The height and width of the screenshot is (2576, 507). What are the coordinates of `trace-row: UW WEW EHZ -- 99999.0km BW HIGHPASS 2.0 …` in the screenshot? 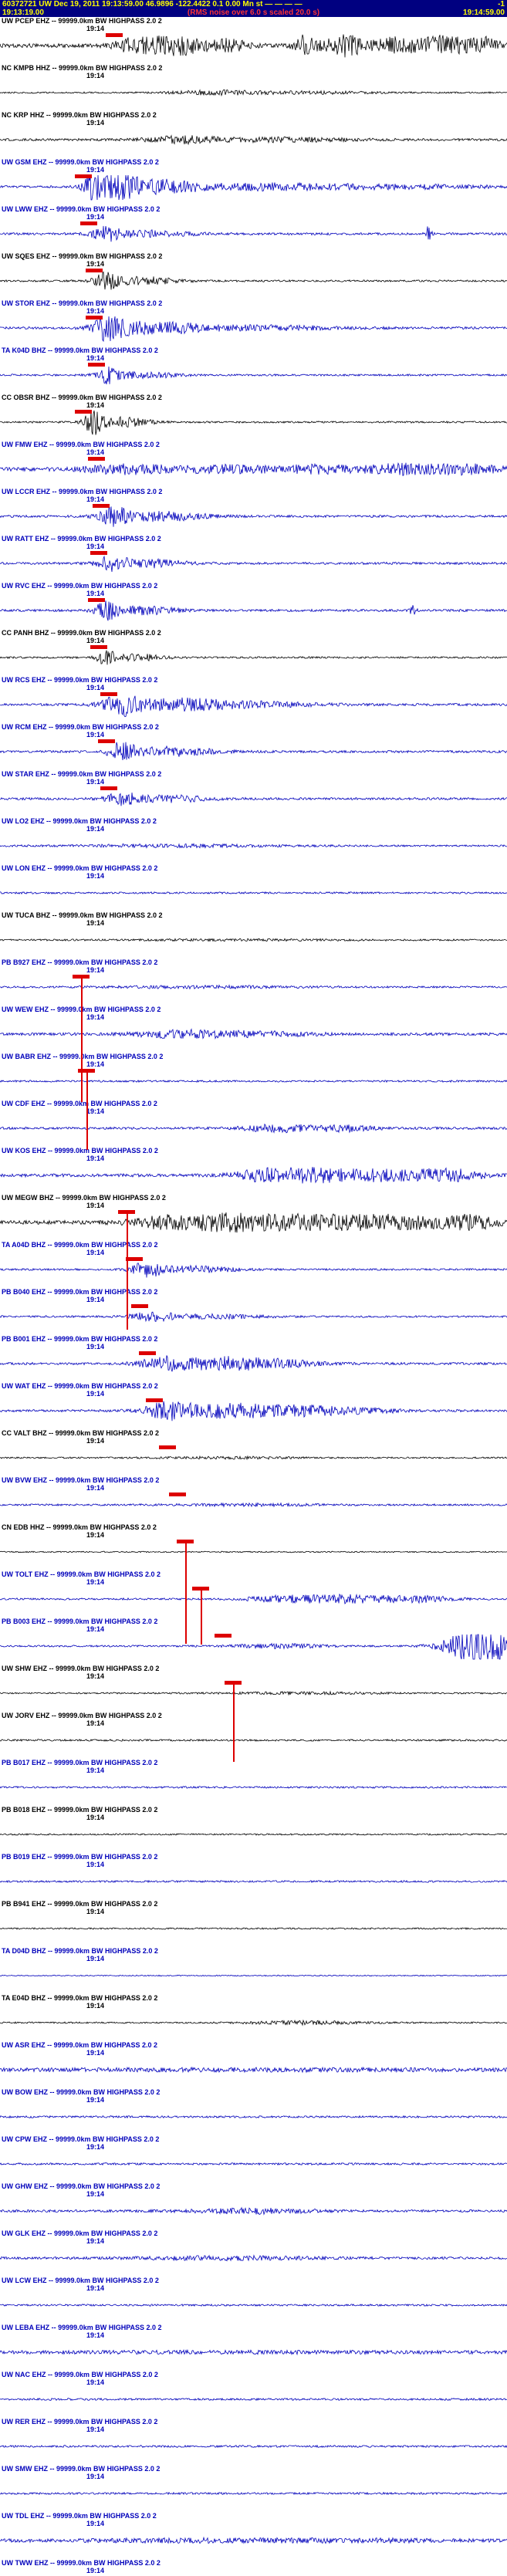 It's located at (253, 1029).